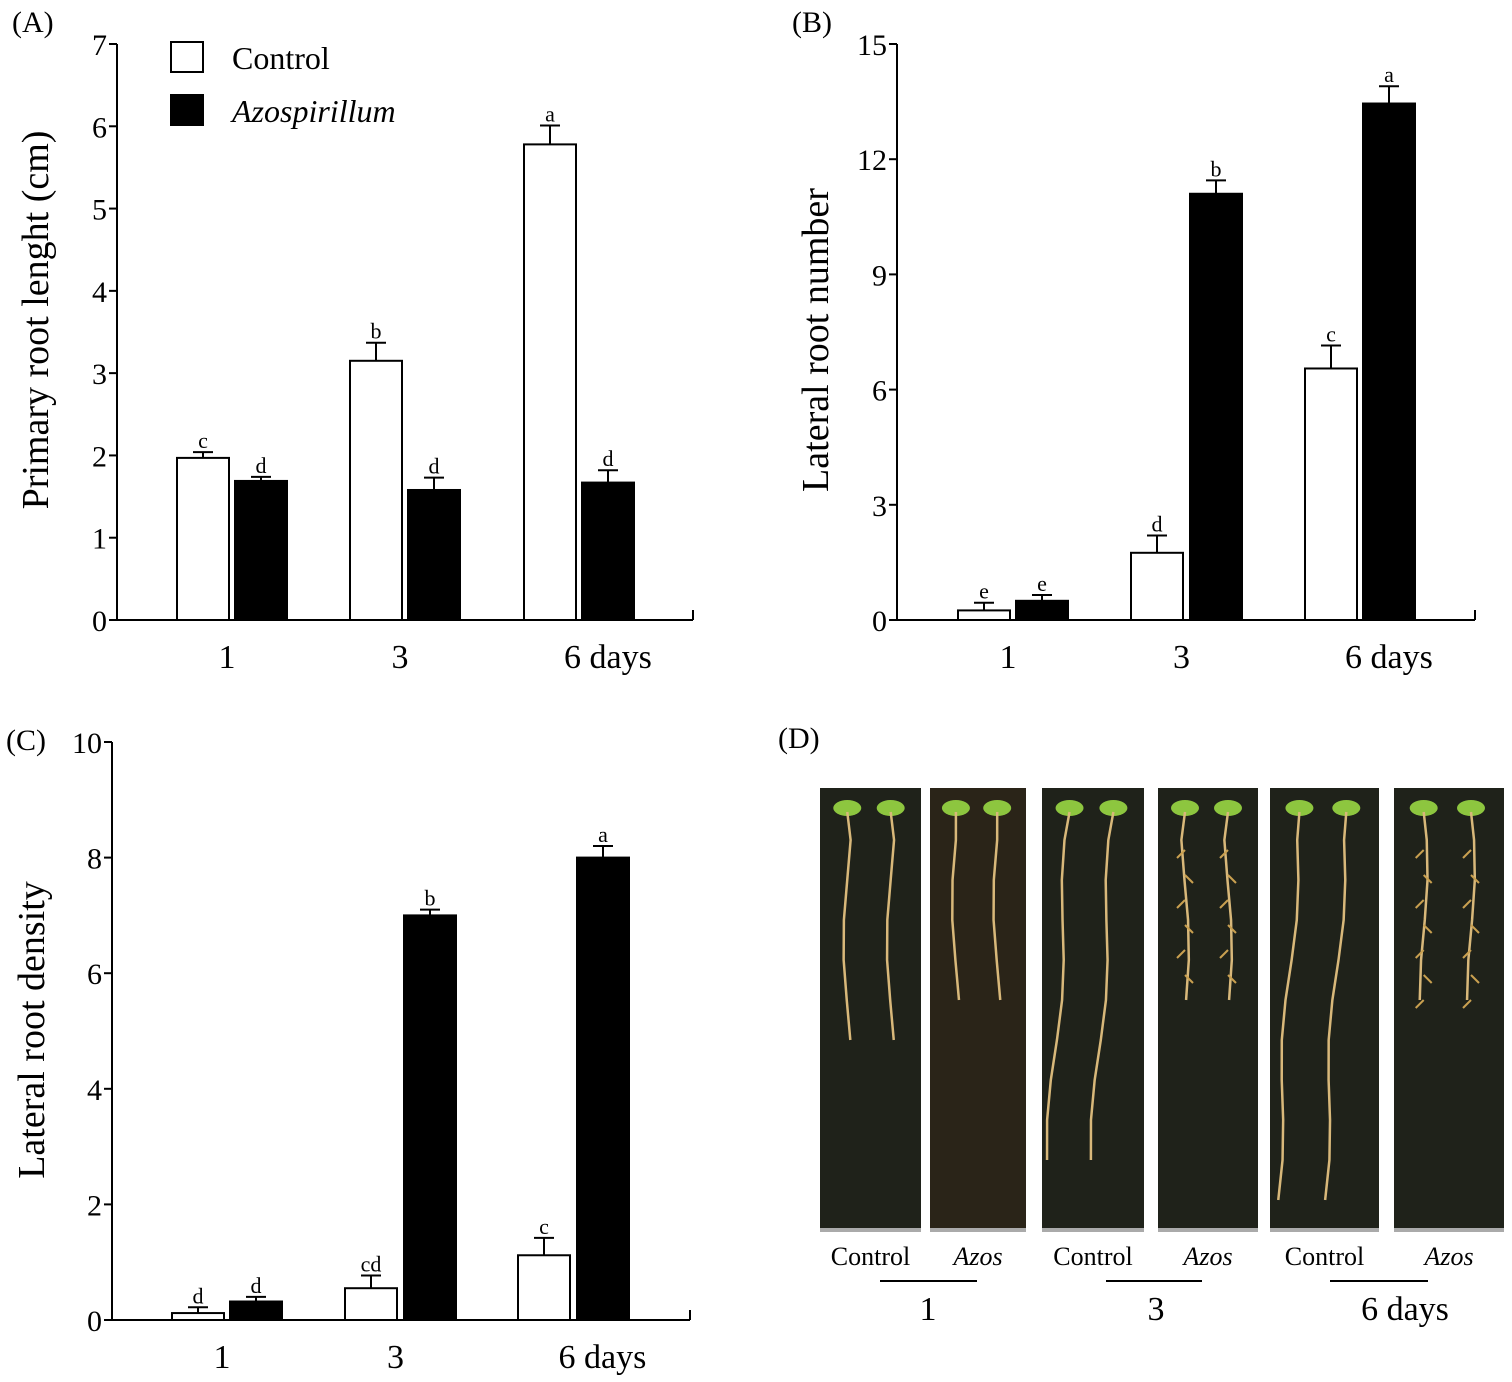 This screenshot has height=1382, width=1512. I want to click on legend-label: Azospirillum, so click(313, 111).